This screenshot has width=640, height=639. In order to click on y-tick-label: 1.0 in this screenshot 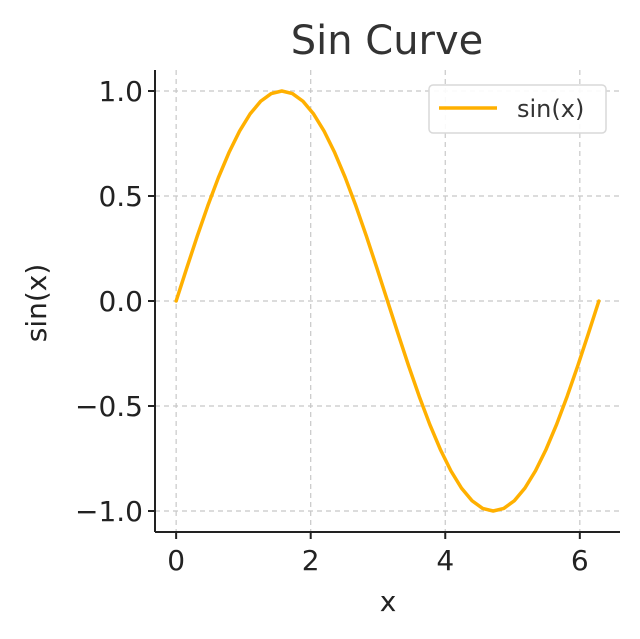, I will do `click(120, 91)`.